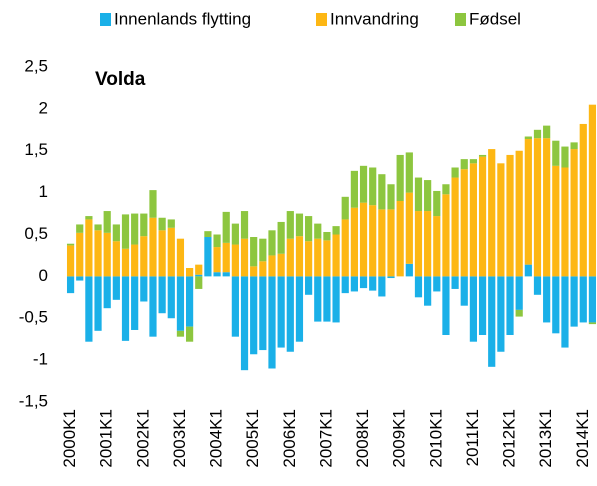 The image size is (597, 486). I want to click on x-tick-label: 2008K1, so click(362, 438).